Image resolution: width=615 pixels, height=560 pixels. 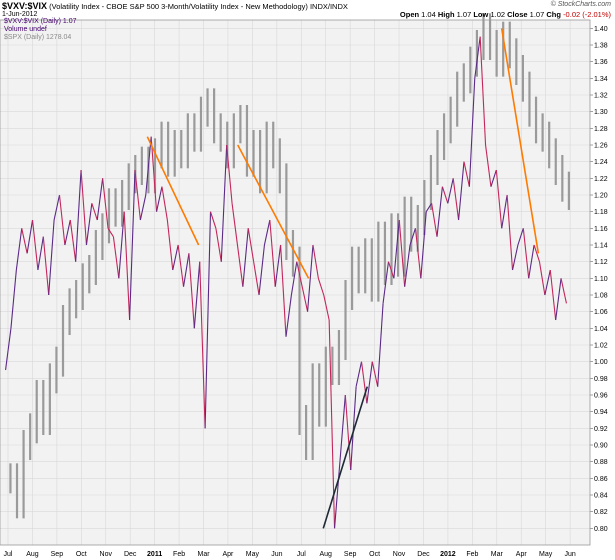 What do you see at coordinates (154, 554) in the screenshot?
I see `x-tick-label: 2011` at bounding box center [154, 554].